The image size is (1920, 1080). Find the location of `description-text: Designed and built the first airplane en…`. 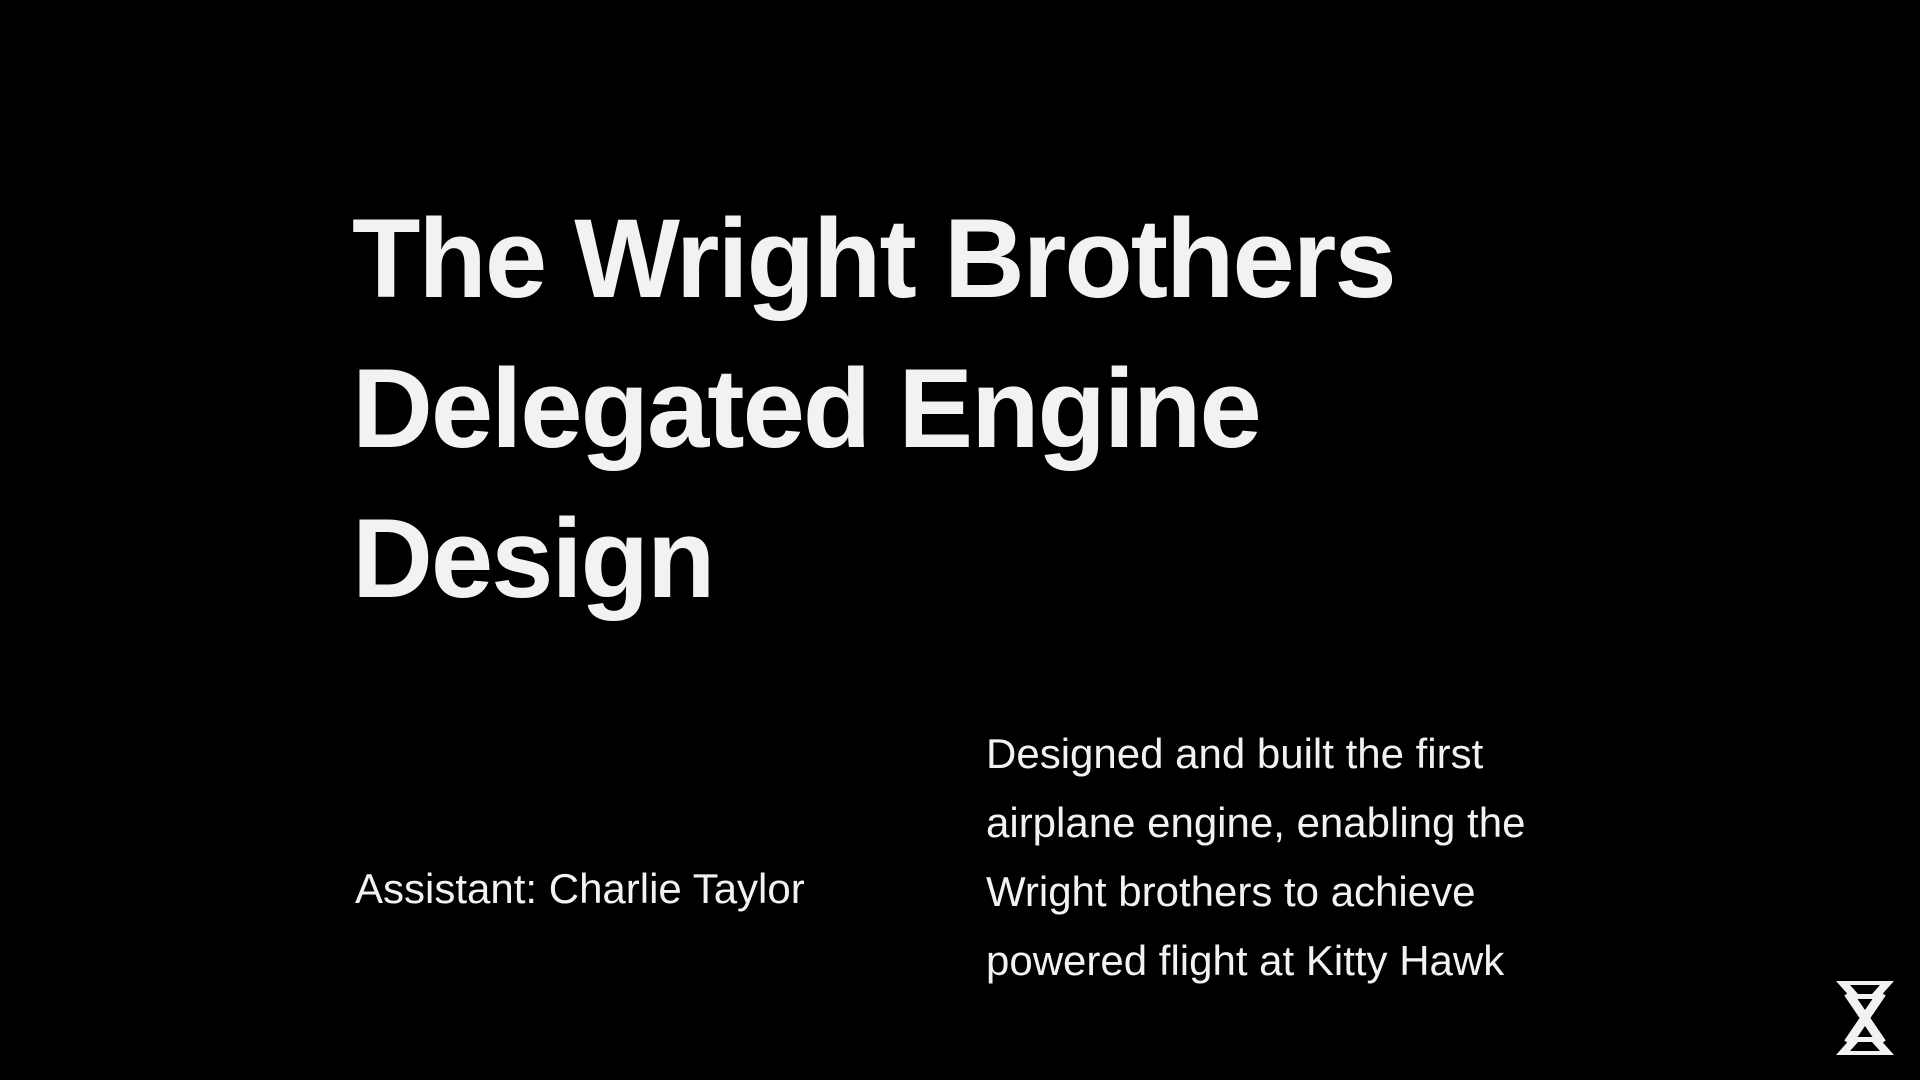

description-text: Designed and built the first airplane en… is located at coordinates (1256, 857).